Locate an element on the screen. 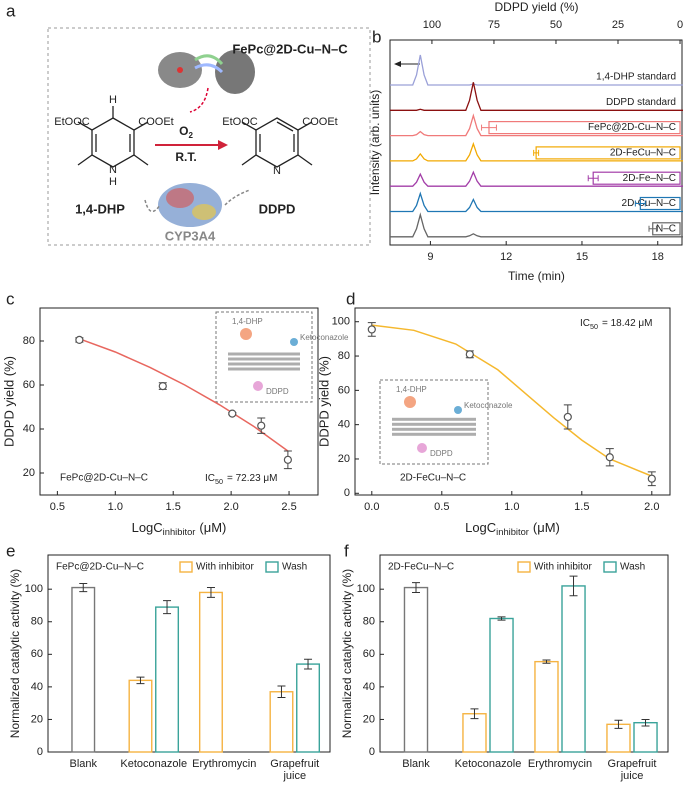  x-tick-label: 0.0 is located at coordinates (371, 507).